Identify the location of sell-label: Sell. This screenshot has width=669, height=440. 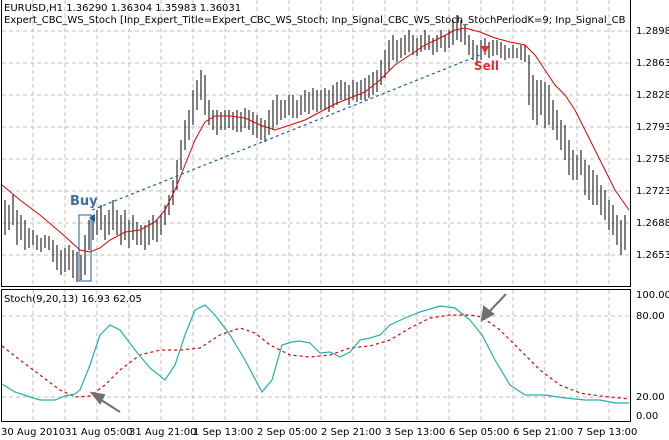
(487, 66).